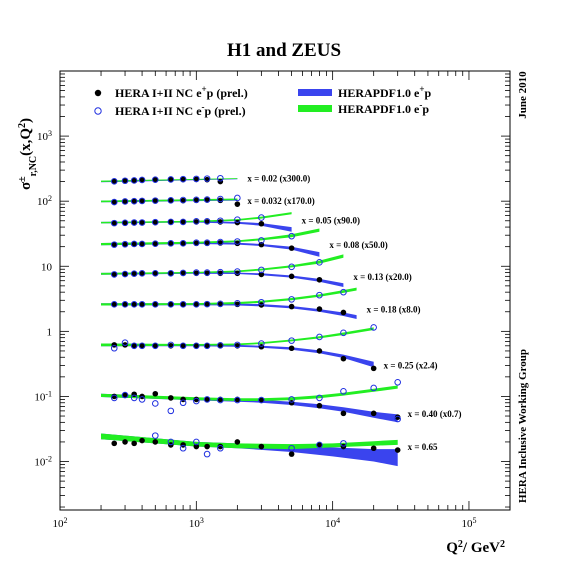  What do you see at coordinates (280, 201) in the screenshot?
I see `bin-label-1: x = 0.032 (x170.0)` at bounding box center [280, 201].